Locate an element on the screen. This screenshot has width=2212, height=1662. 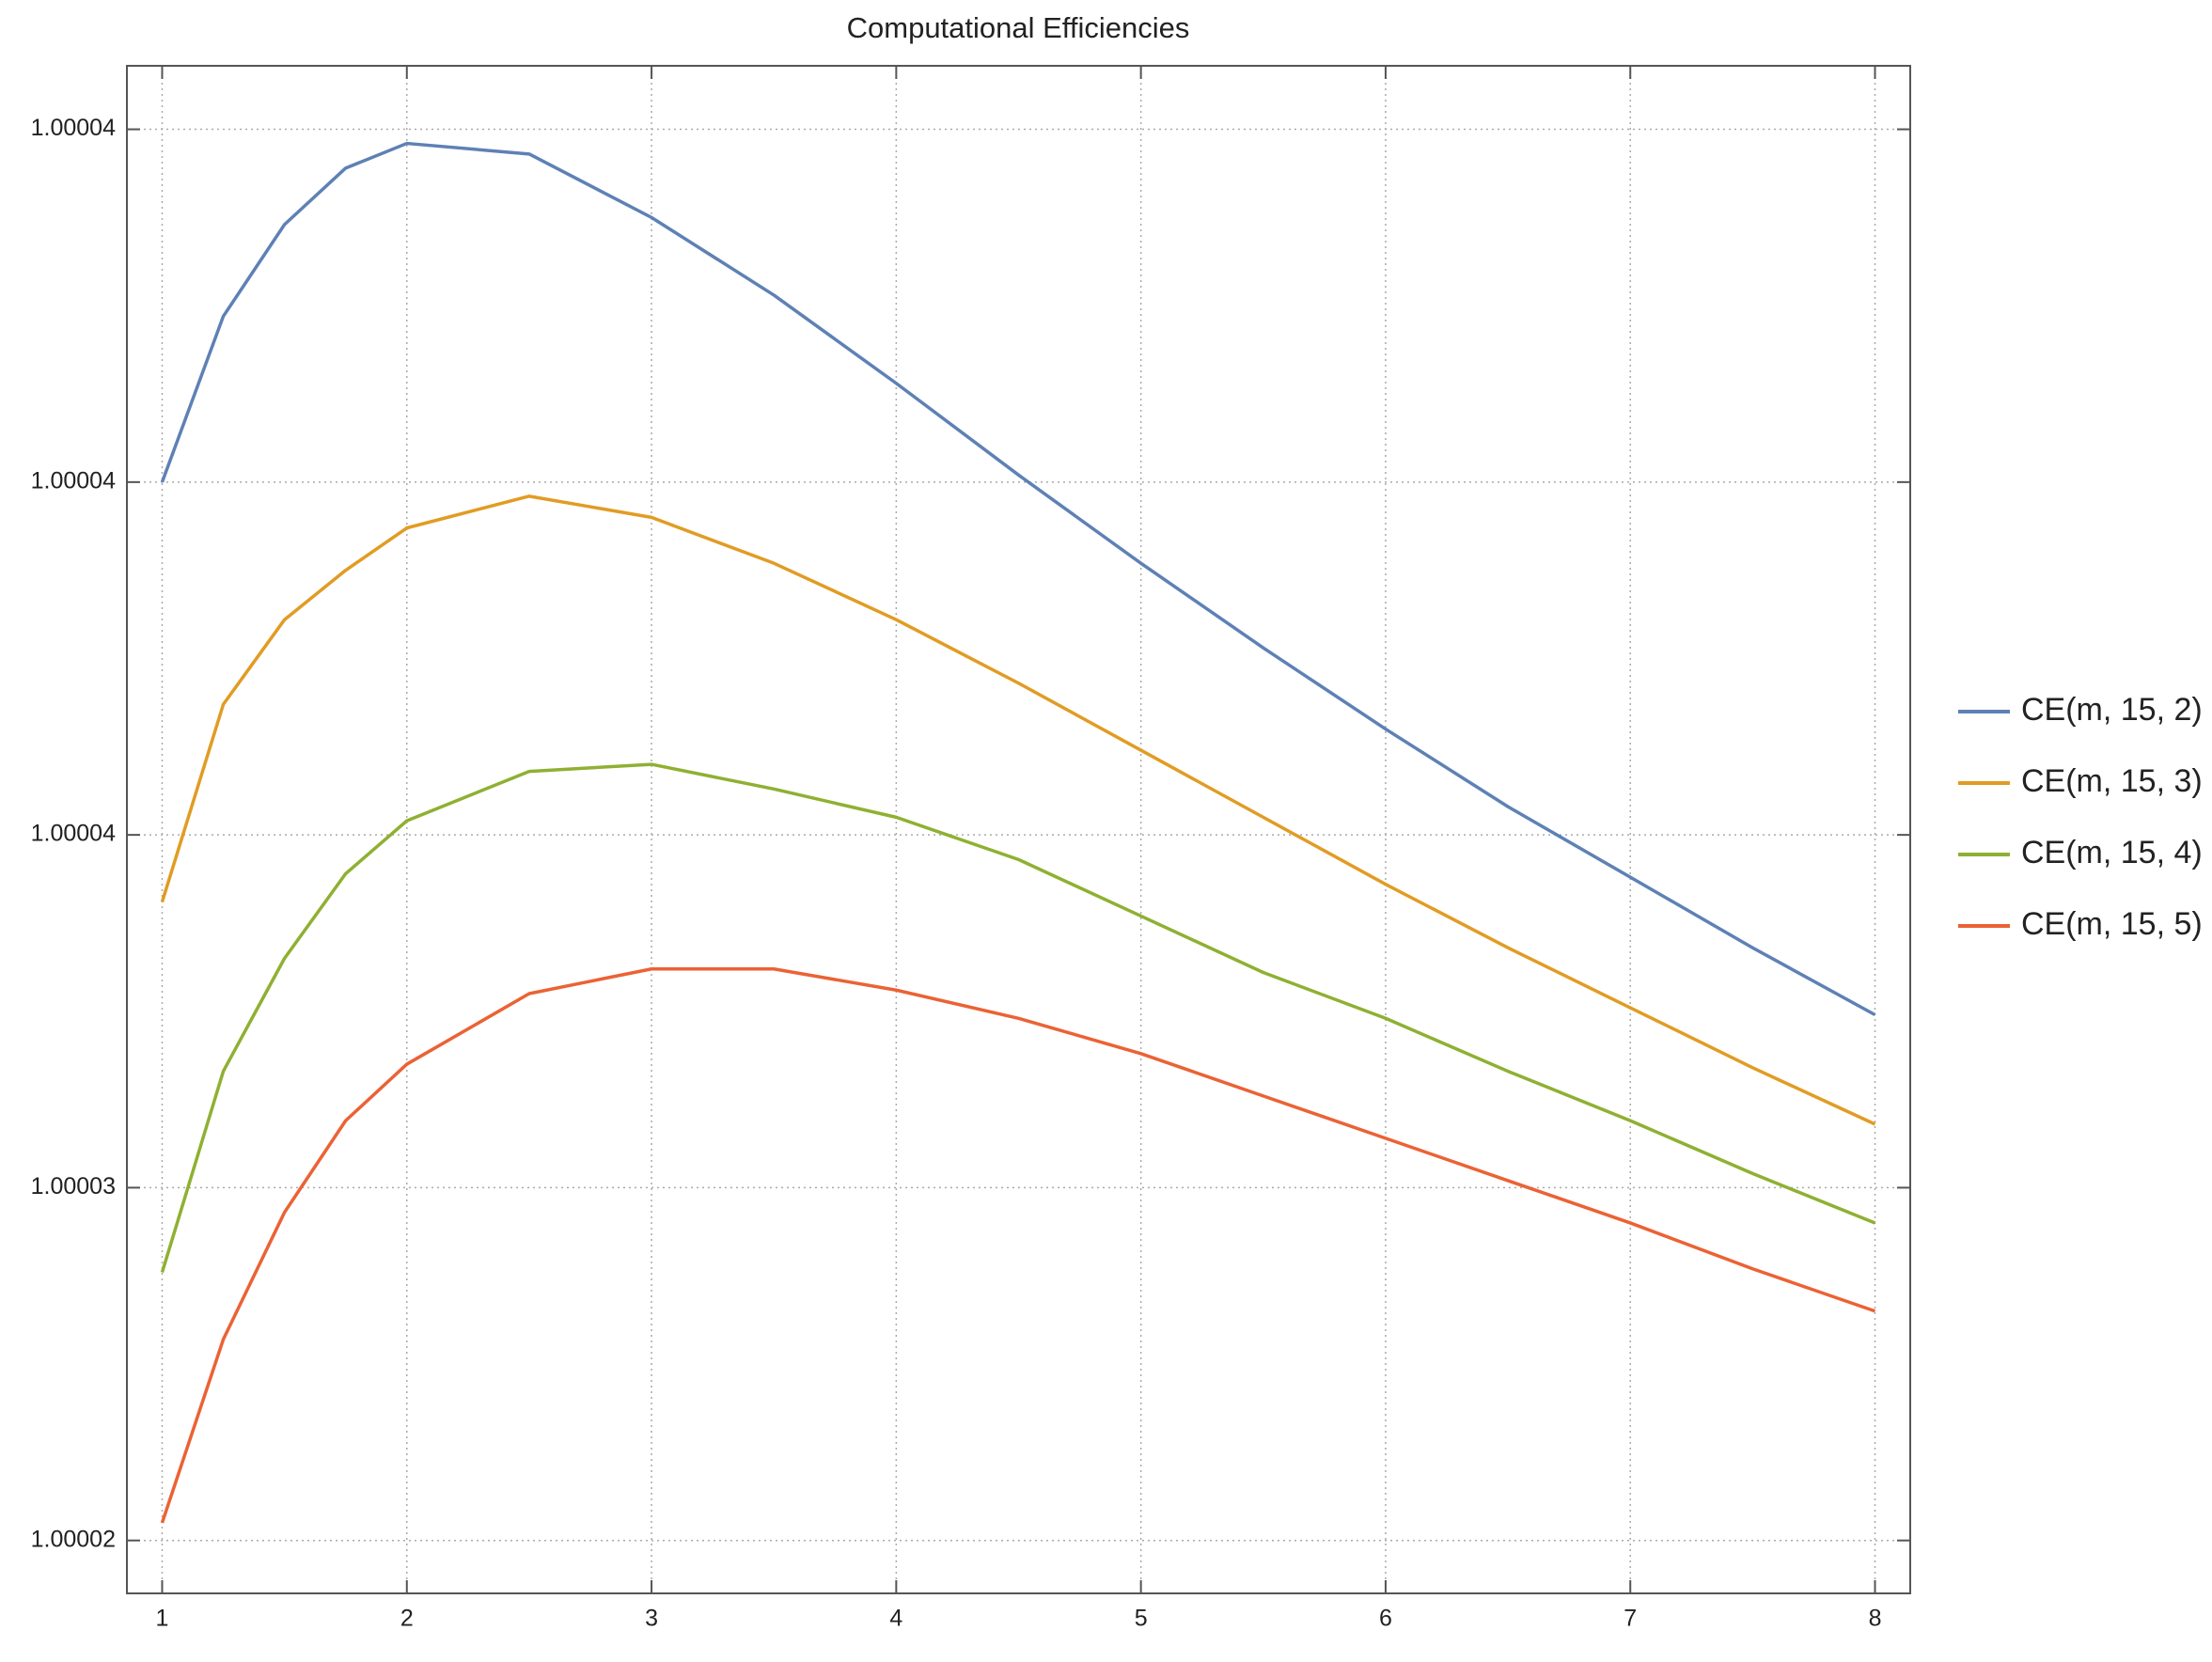
x-tick-label: 4 is located at coordinates (895, 1619).